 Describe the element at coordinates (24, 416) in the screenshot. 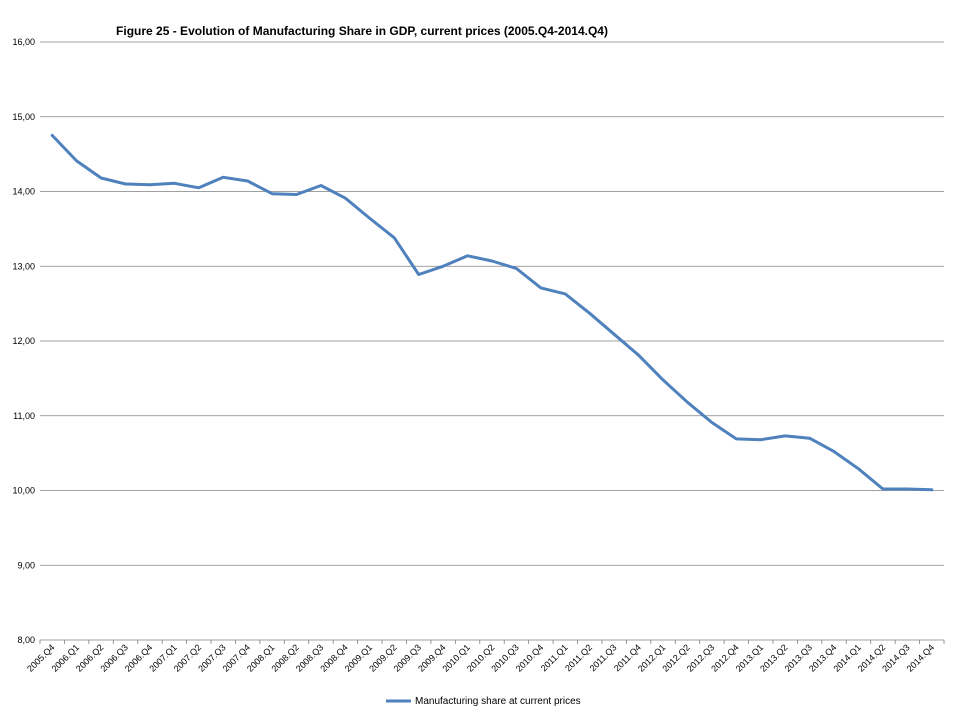

I see `y-tick-label: 11,00` at that location.